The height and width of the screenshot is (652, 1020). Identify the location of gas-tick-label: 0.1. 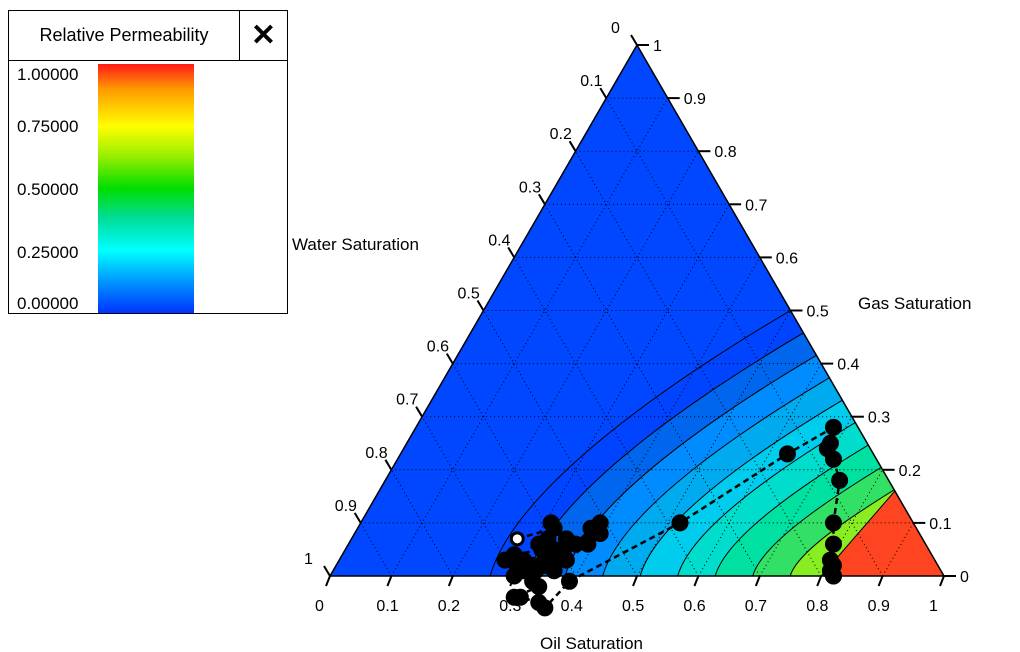
(940, 524).